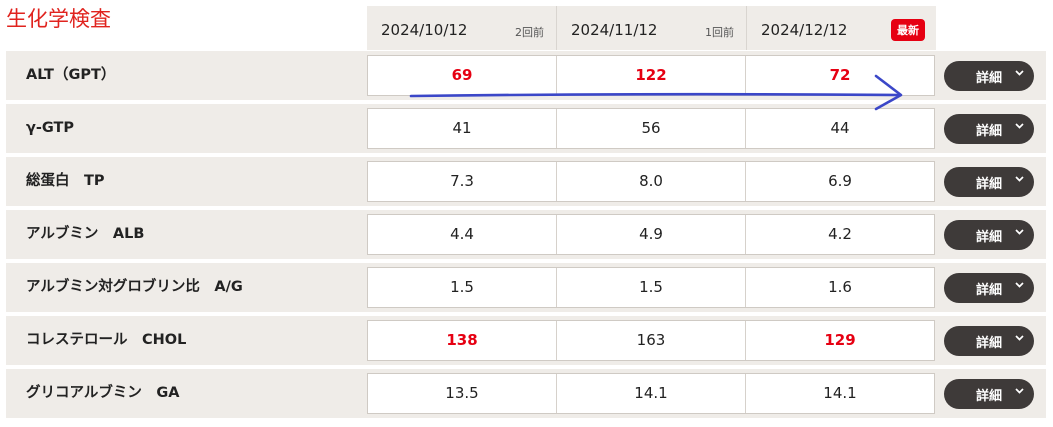 The height and width of the screenshot is (427, 1053). I want to click on value-cell: 8.0, so click(651, 181).